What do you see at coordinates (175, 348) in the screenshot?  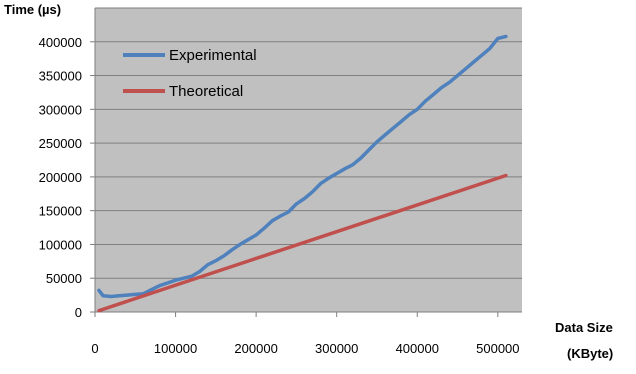 I see `x-tick-label: 100000` at bounding box center [175, 348].